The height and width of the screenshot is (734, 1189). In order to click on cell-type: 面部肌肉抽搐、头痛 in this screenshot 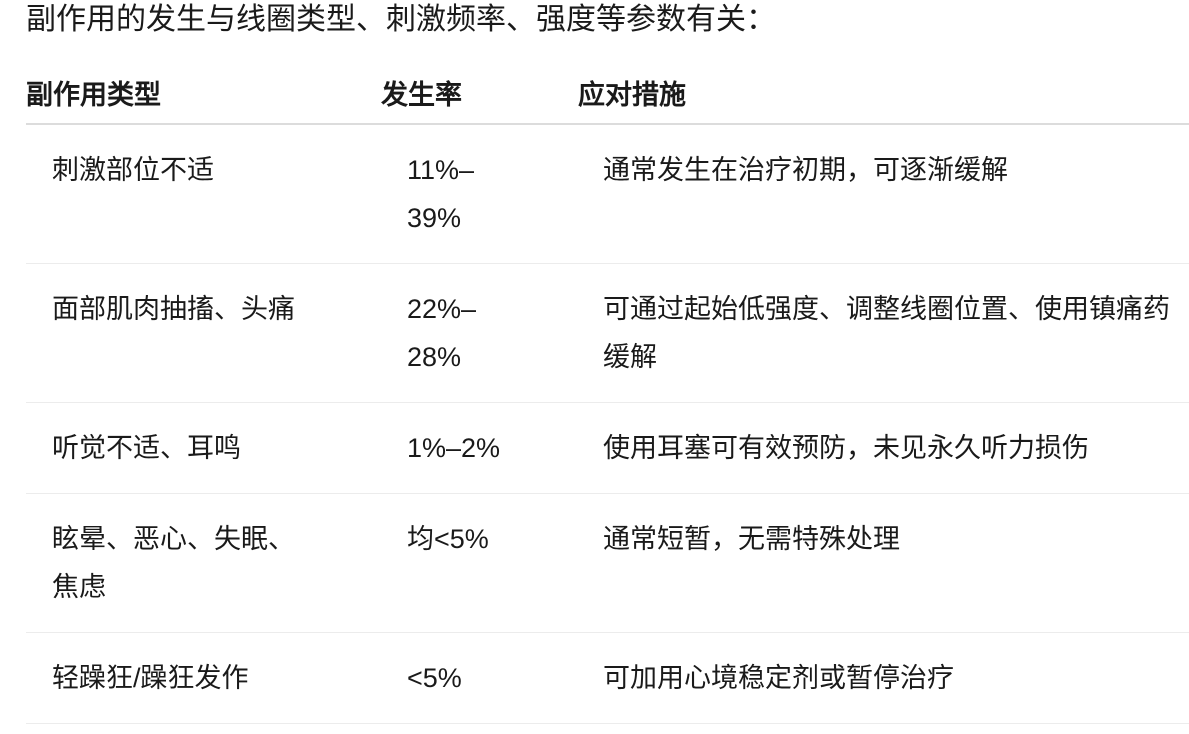, I will do `click(173, 309)`.